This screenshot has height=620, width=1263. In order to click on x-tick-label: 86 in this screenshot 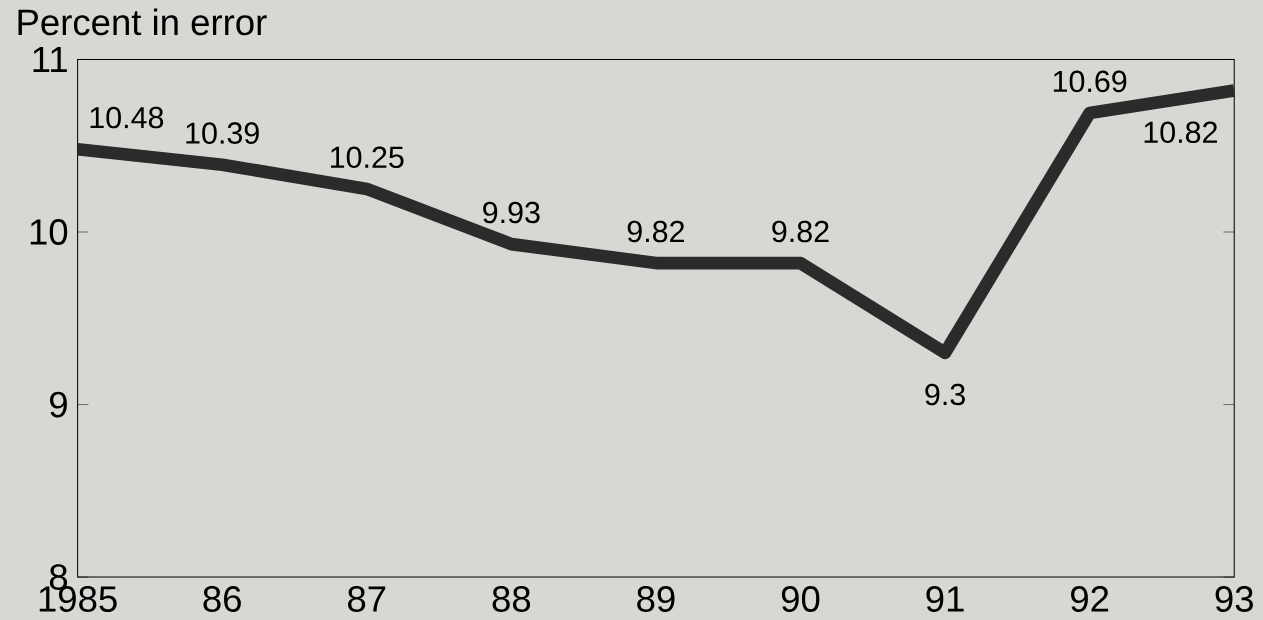, I will do `click(222, 598)`.